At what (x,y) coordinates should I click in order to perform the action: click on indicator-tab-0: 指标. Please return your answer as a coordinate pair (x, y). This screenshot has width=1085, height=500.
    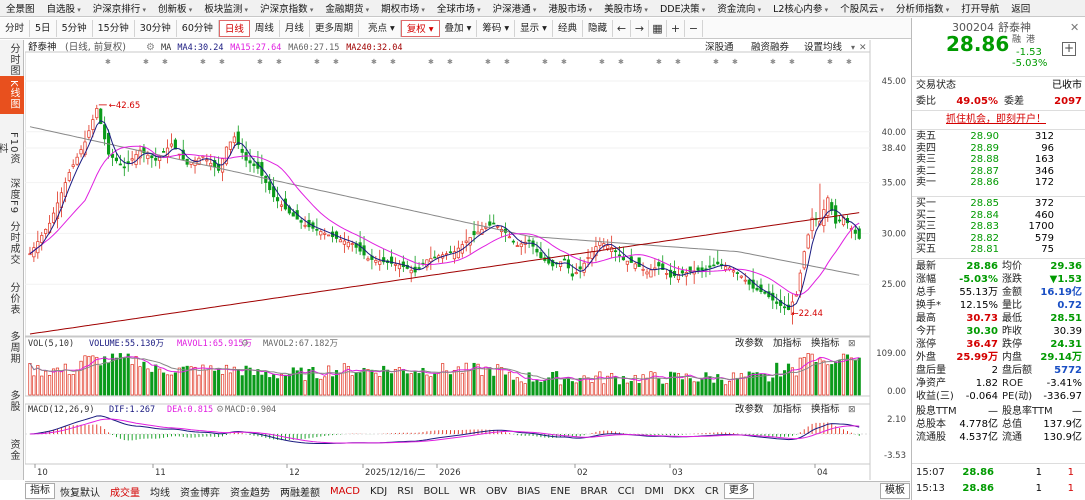
    Looking at the image, I should click on (40, 491).